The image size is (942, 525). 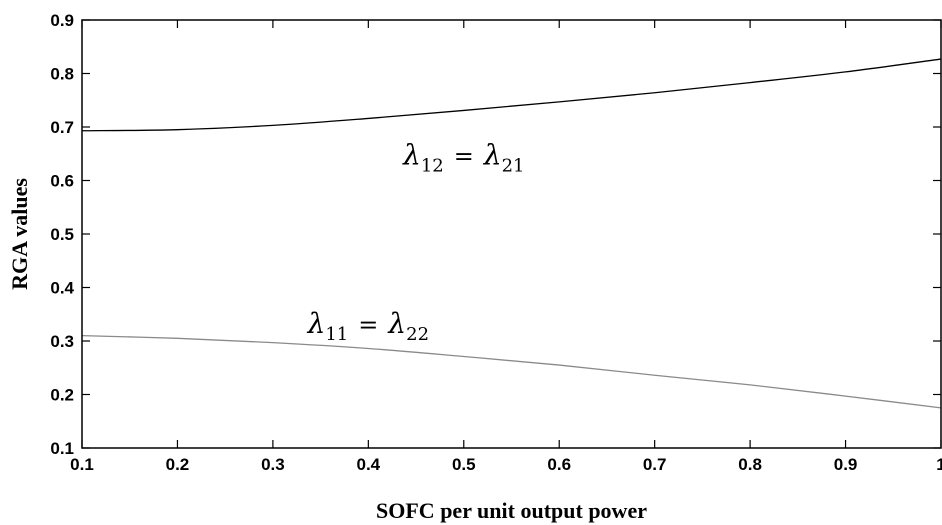 I want to click on annotation-sub-left: 11, so click(x=336, y=334).